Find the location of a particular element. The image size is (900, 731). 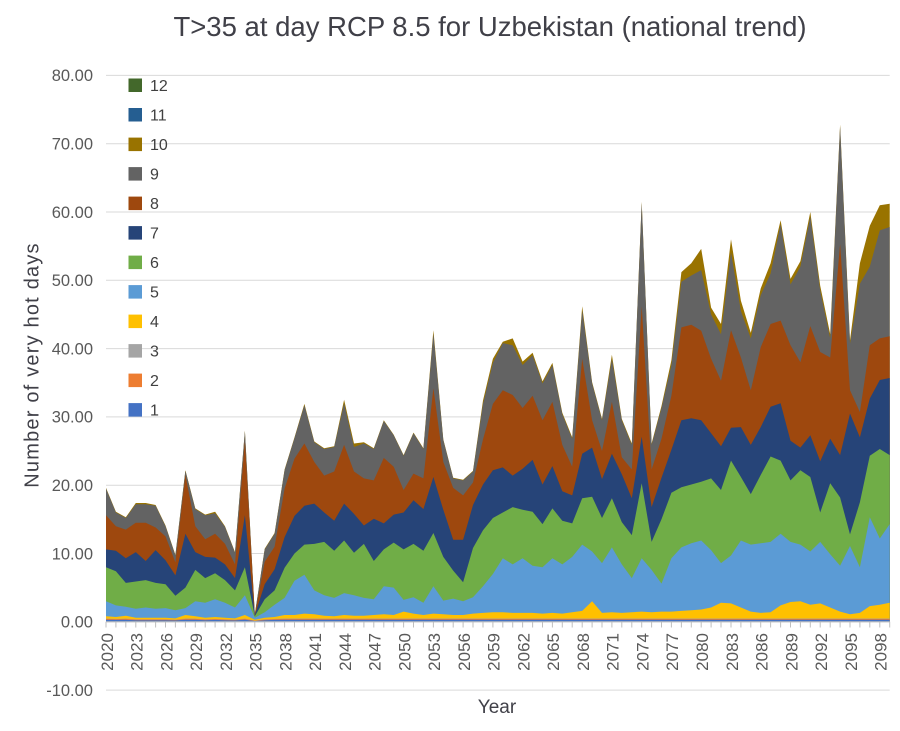

svg-text: 2047 is located at coordinates (375, 652).